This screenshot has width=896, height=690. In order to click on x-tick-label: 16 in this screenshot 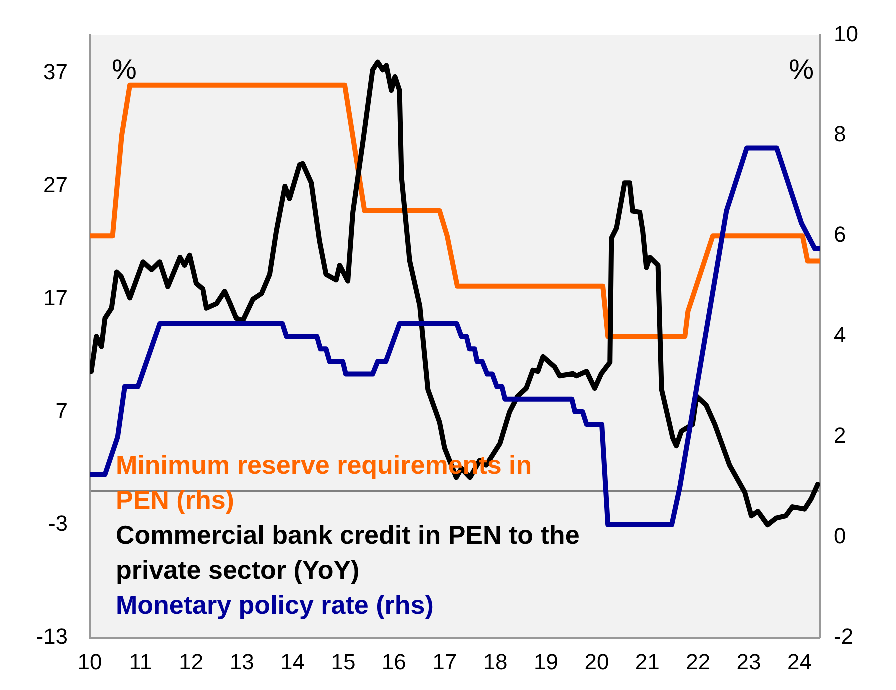, I will do `click(394, 661)`.